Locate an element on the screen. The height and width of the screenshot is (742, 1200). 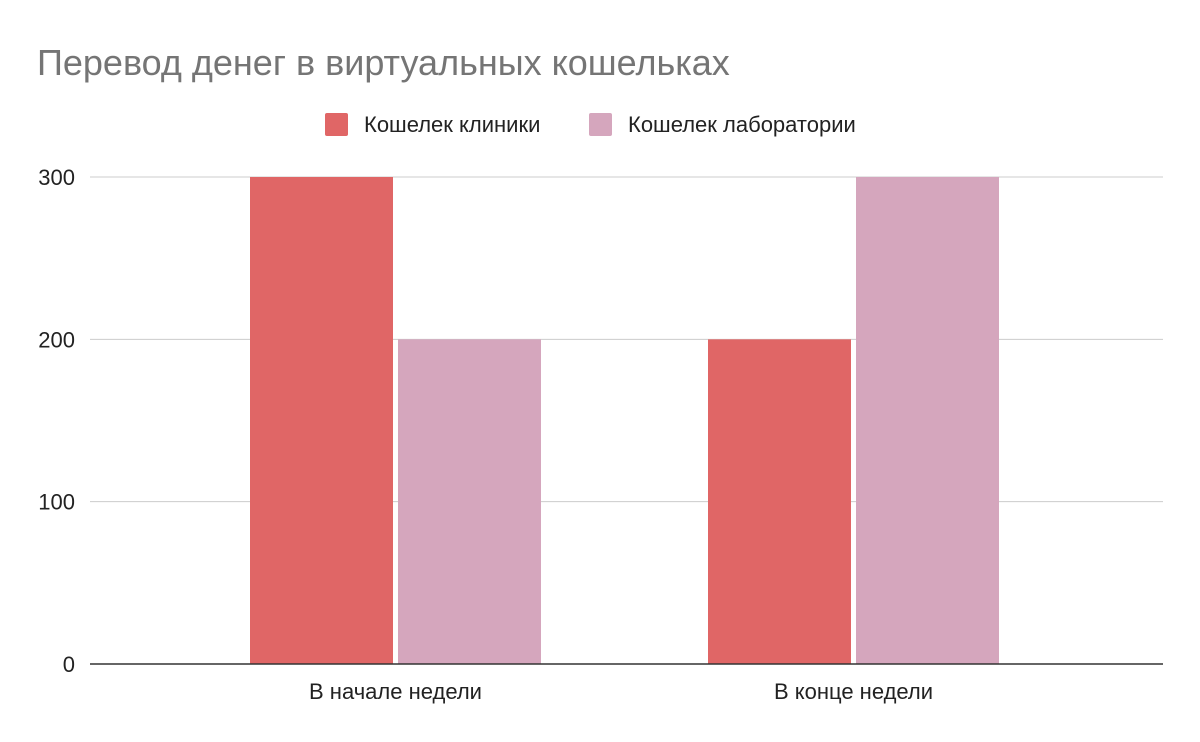
legend-label-lab: Кошелек лаборатории is located at coordinates (742, 124).